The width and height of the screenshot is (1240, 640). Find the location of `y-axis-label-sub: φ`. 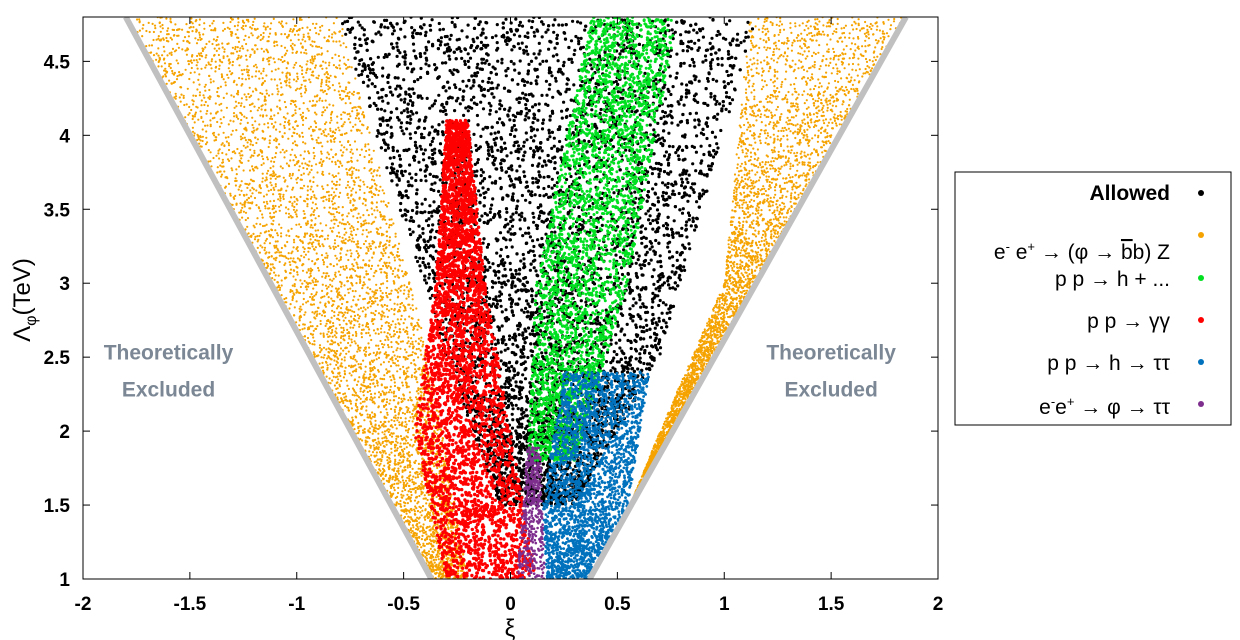

y-axis-label-sub: φ is located at coordinates (31, 320).